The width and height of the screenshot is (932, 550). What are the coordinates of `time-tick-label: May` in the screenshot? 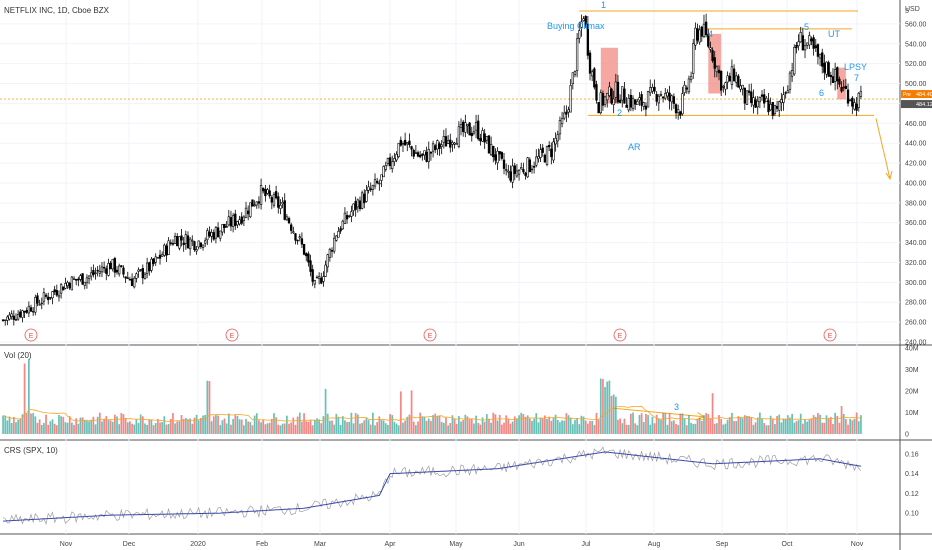 It's located at (456, 544).